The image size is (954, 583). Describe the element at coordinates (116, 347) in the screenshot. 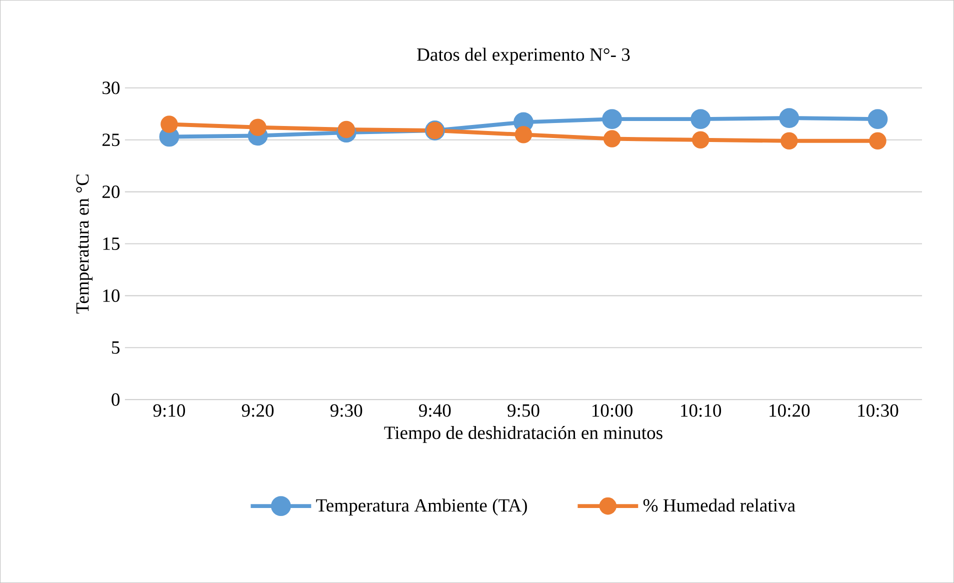

I see `y-tick-label: 5` at that location.